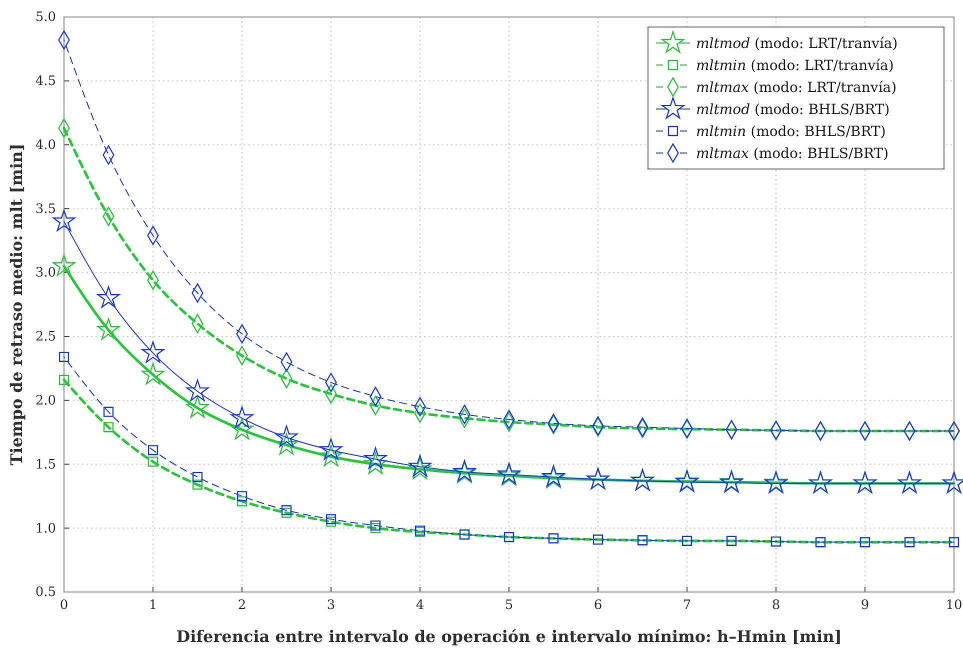  I want to click on x-tick-label: 4, so click(420, 606).